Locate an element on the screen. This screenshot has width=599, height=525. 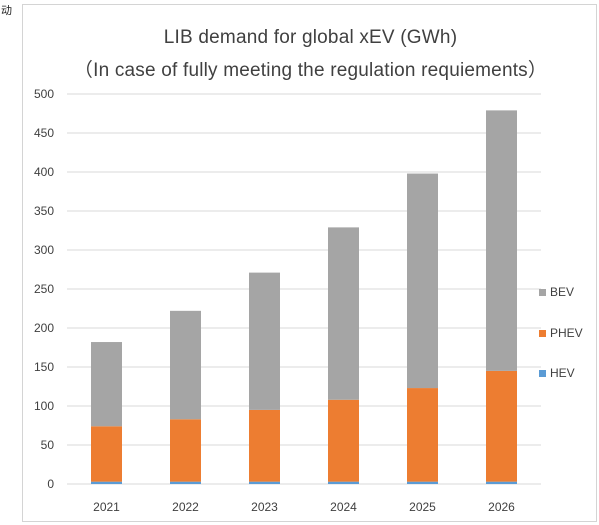
bar-hev-2024 is located at coordinates (343, 482).